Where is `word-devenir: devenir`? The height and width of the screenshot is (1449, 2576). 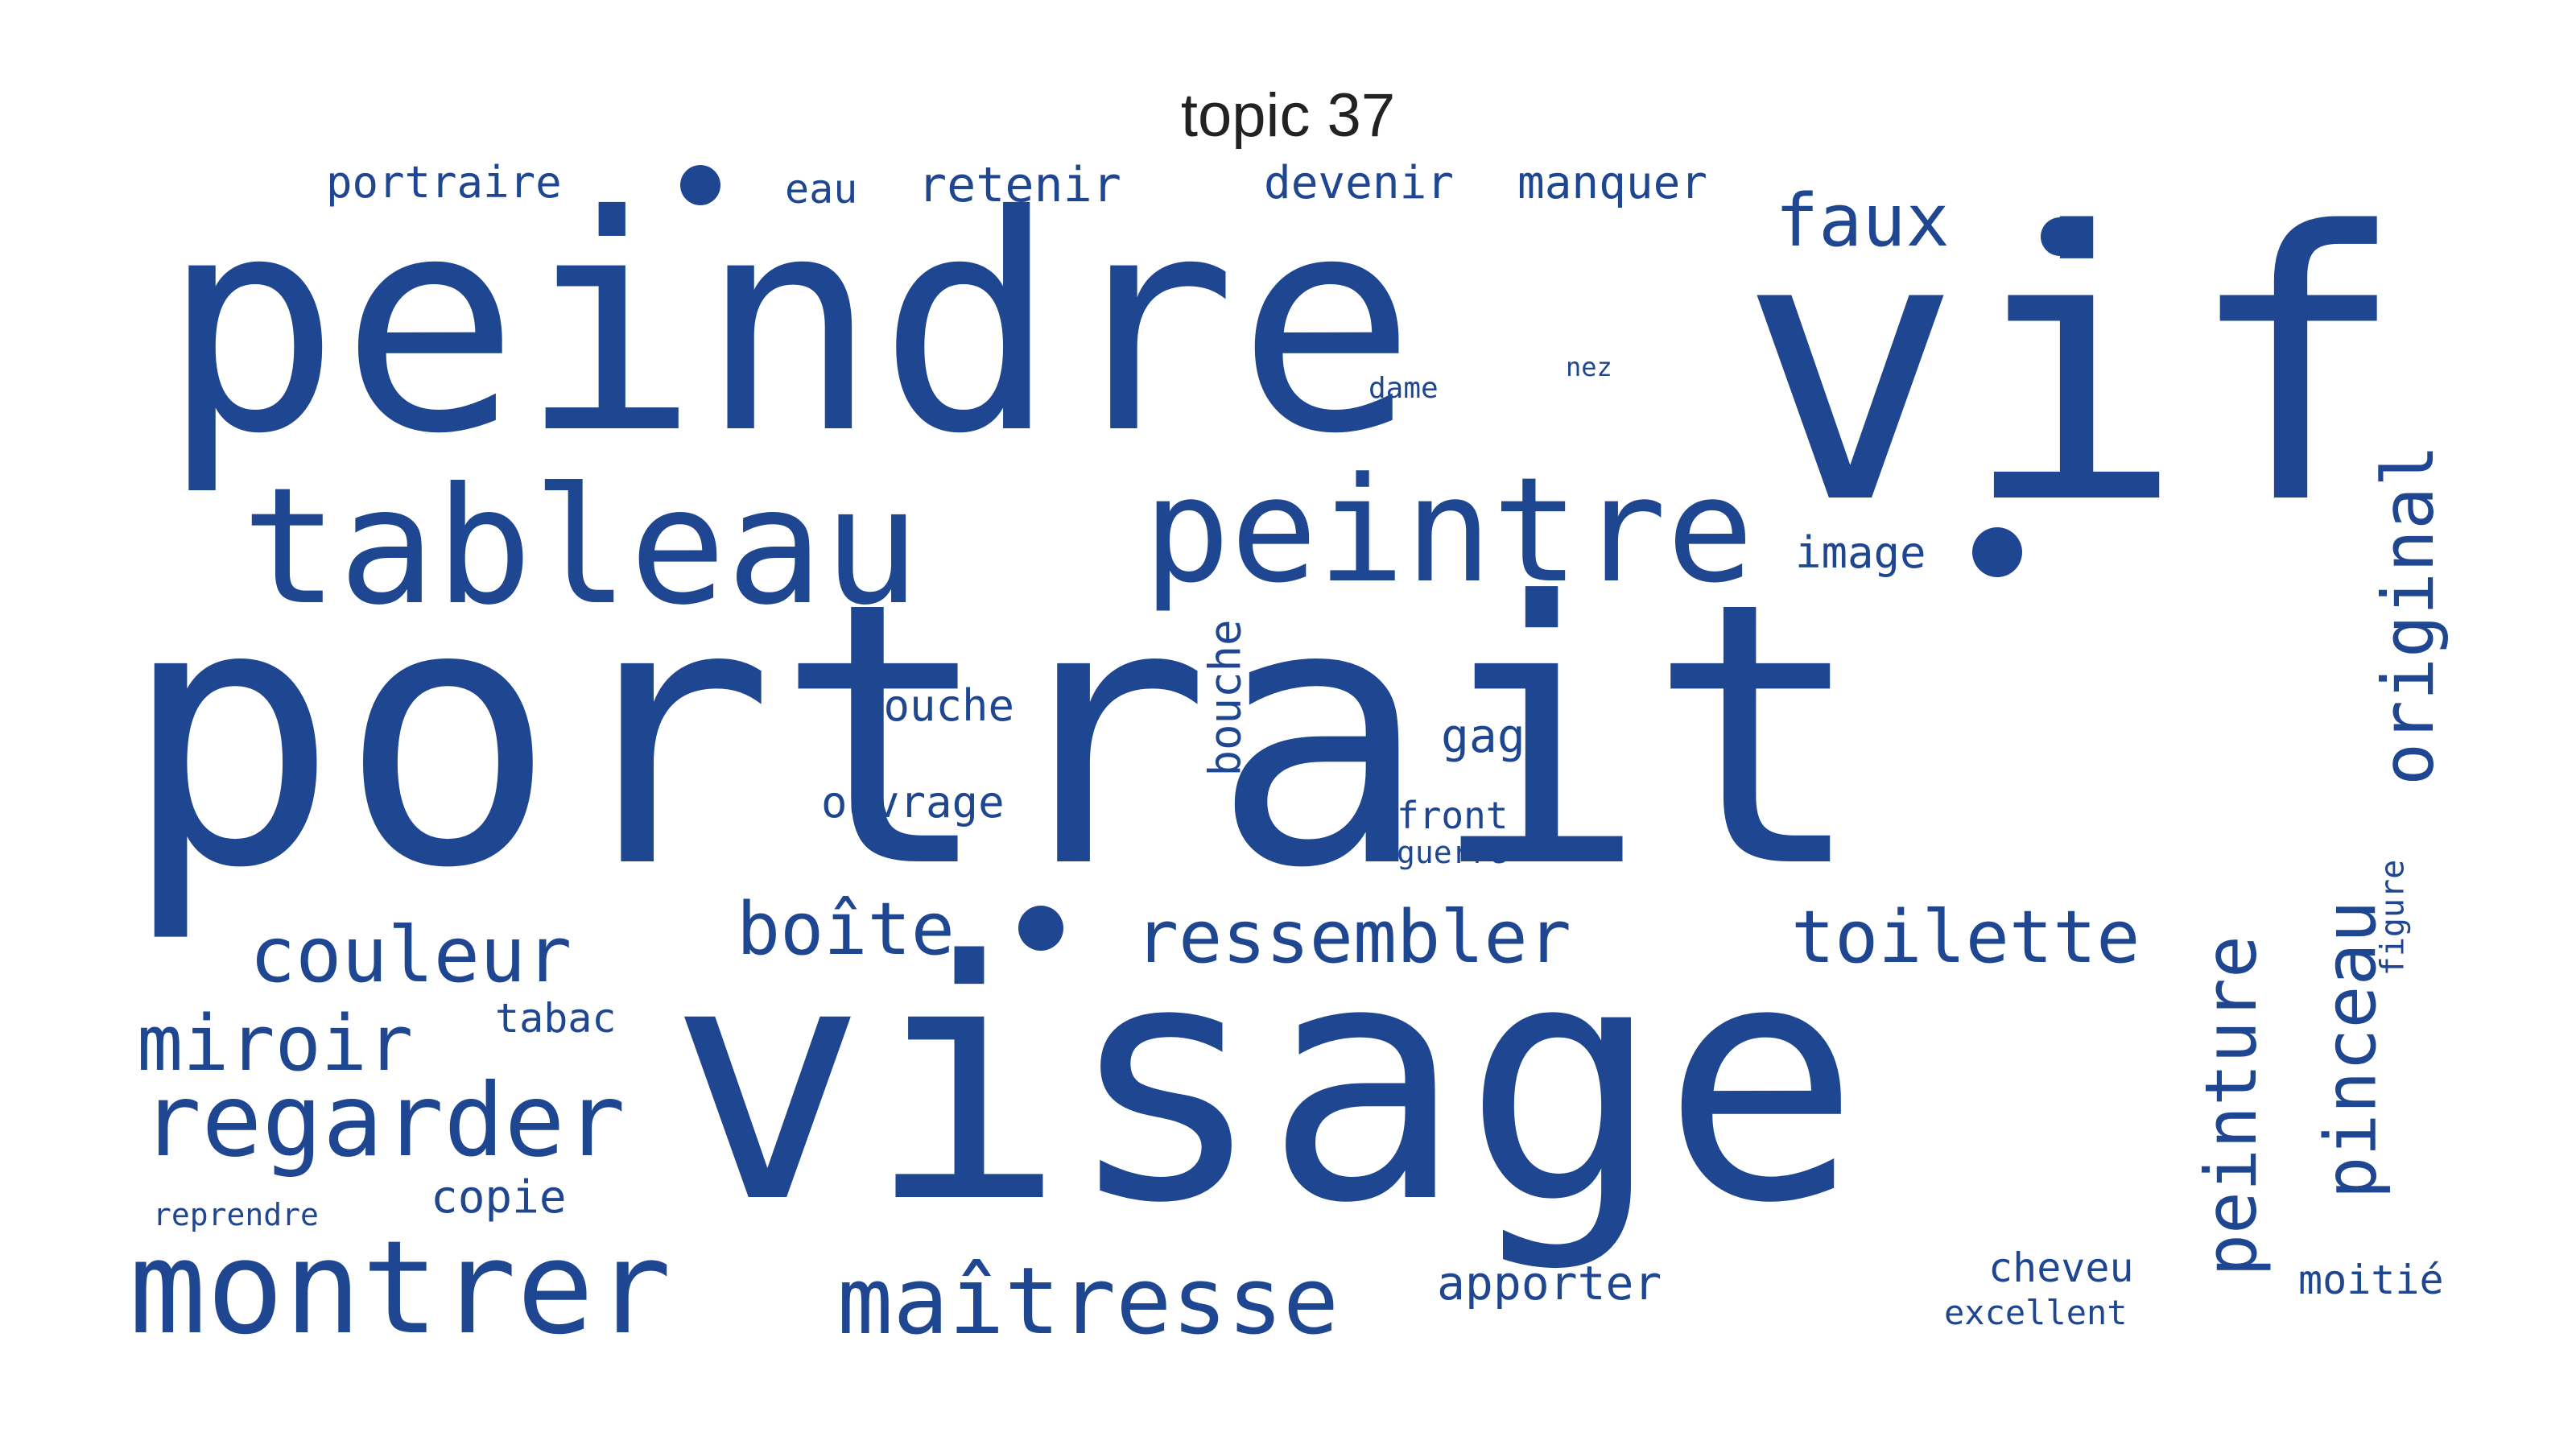
word-devenir: devenir is located at coordinates (1359, 183).